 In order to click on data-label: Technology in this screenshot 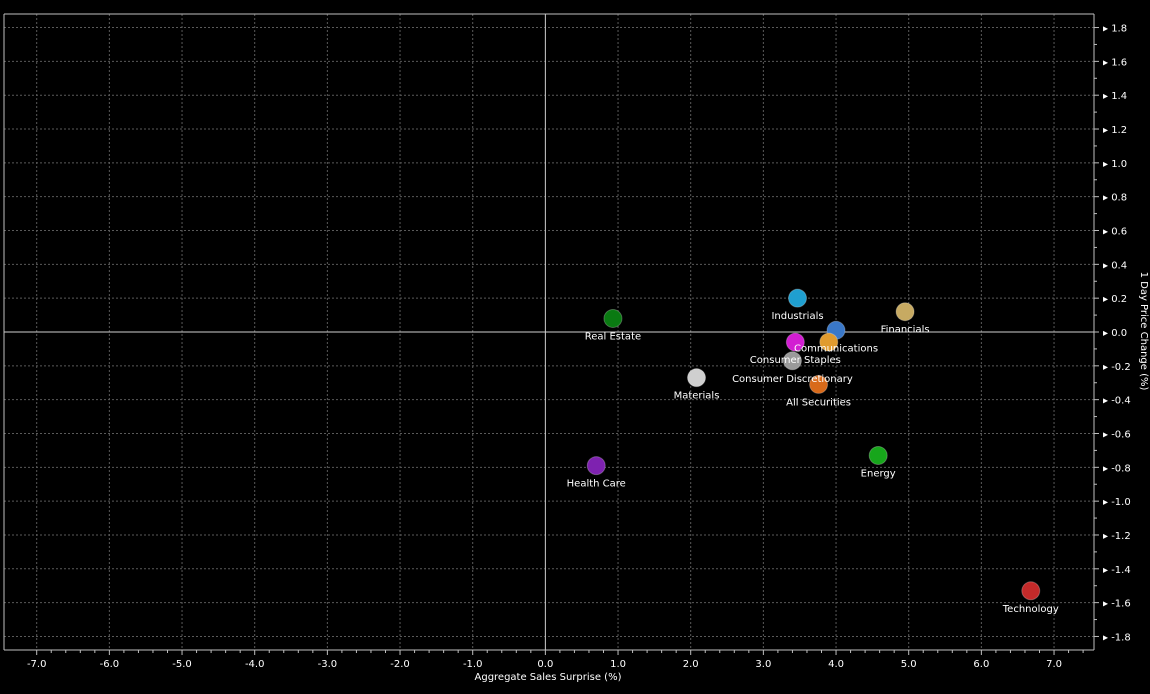, I will do `click(1030, 609)`.